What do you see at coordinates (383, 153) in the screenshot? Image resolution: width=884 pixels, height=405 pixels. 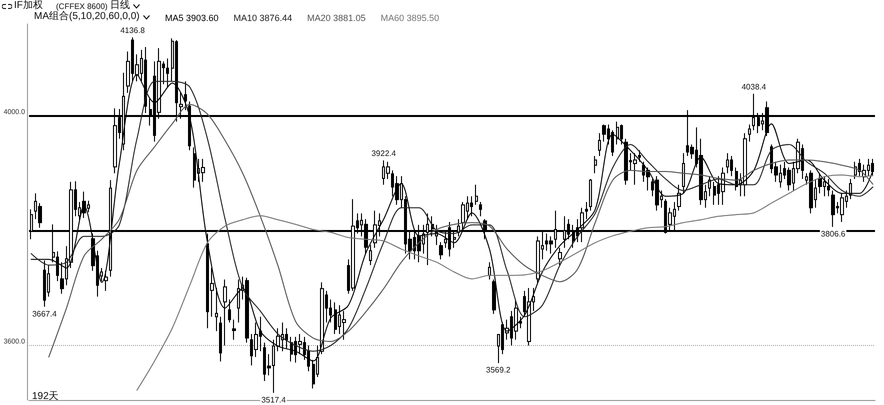 I see `annotation: 3922.4` at bounding box center [383, 153].